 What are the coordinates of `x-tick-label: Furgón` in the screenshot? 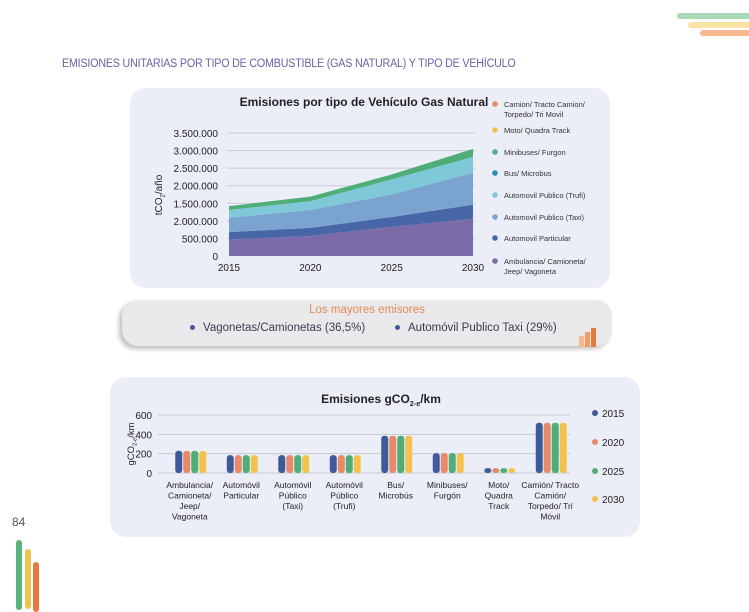 It's located at (447, 496).